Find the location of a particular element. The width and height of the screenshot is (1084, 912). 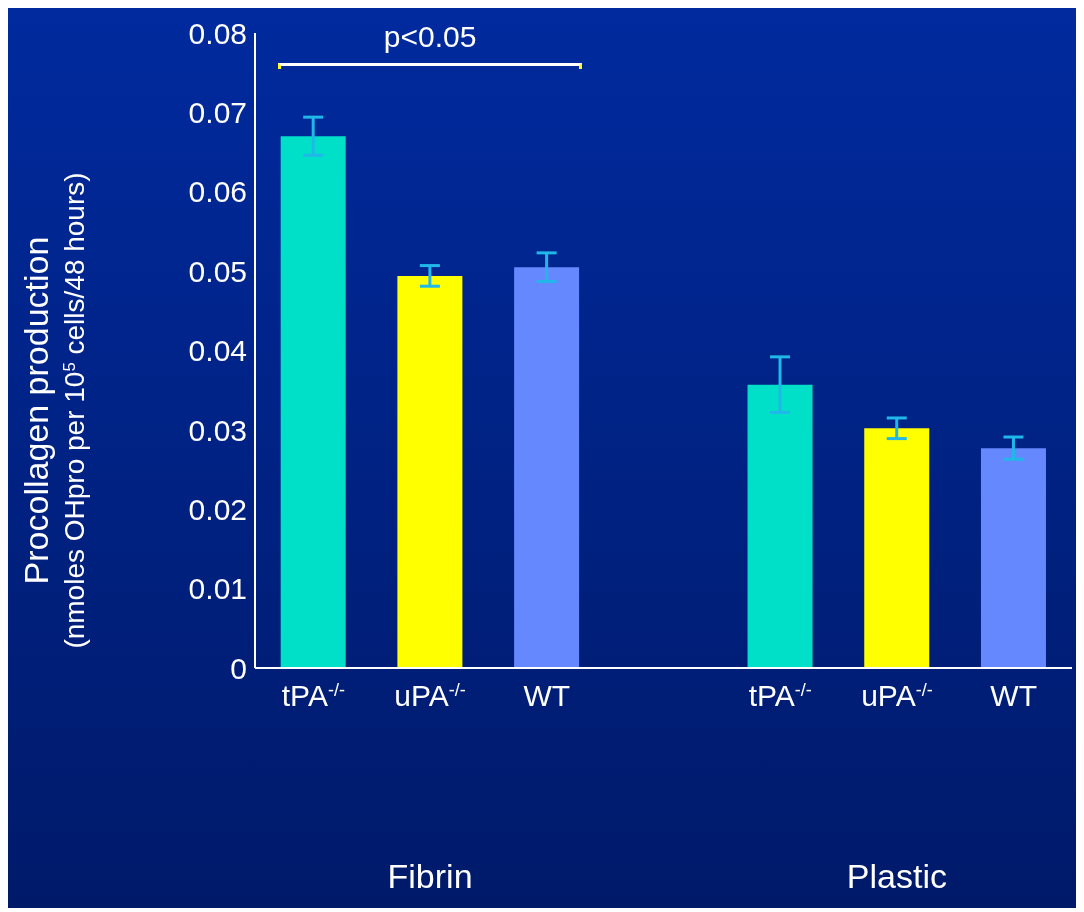

y-tick-label: 0 is located at coordinates (238, 668).